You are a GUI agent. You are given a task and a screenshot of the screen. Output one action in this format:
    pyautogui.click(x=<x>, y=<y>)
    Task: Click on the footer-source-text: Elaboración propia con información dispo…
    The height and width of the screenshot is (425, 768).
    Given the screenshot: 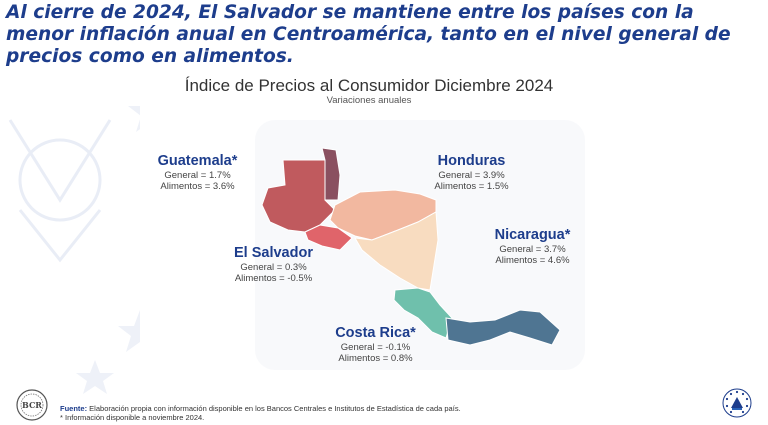 What is the action you would take?
    pyautogui.click(x=274, y=408)
    